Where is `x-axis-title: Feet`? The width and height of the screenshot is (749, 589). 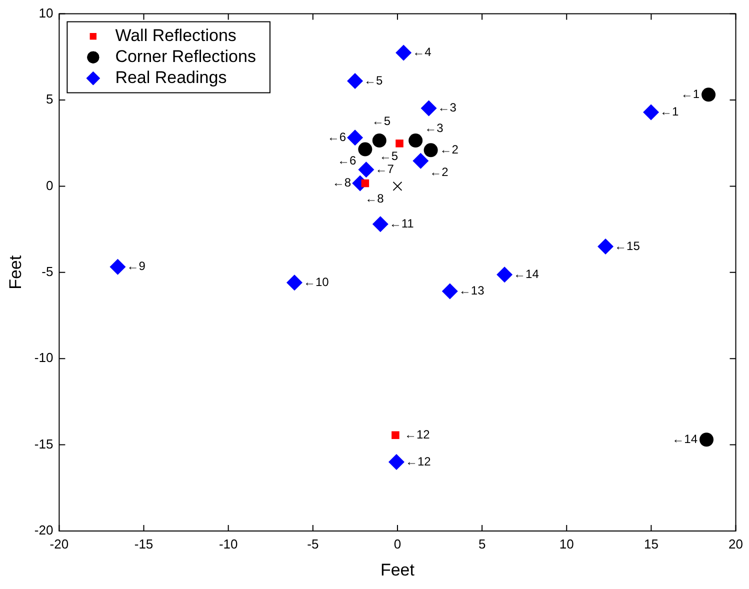
x-axis-title: Feet is located at coordinates (397, 570).